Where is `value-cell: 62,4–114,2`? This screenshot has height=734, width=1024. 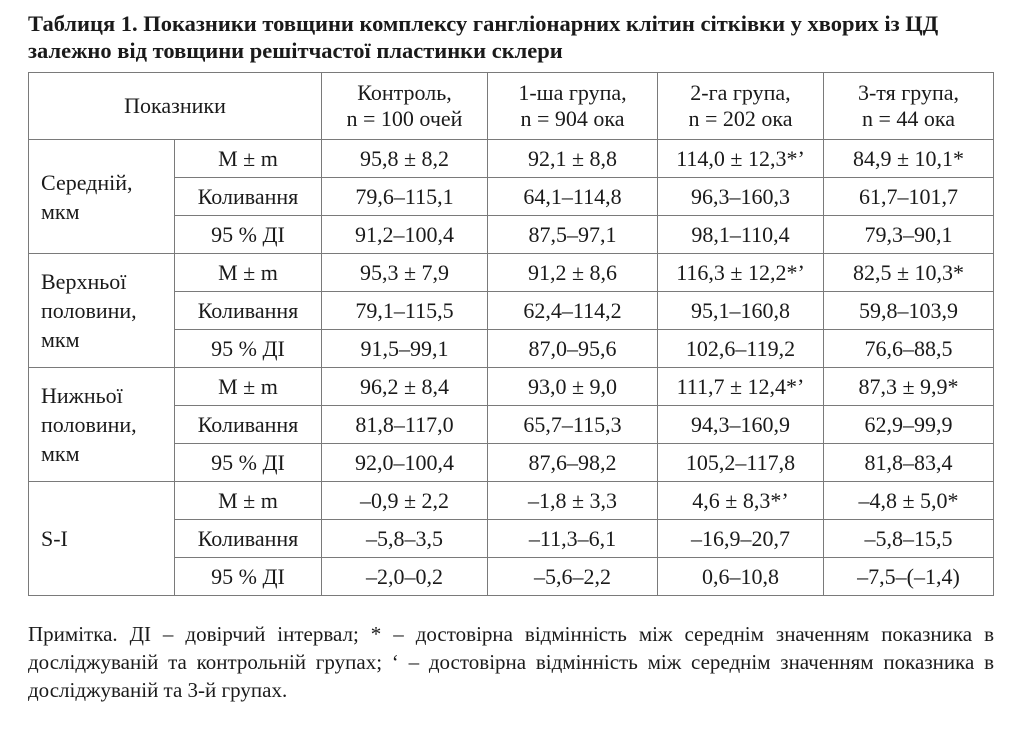 value-cell: 62,4–114,2 is located at coordinates (572, 310).